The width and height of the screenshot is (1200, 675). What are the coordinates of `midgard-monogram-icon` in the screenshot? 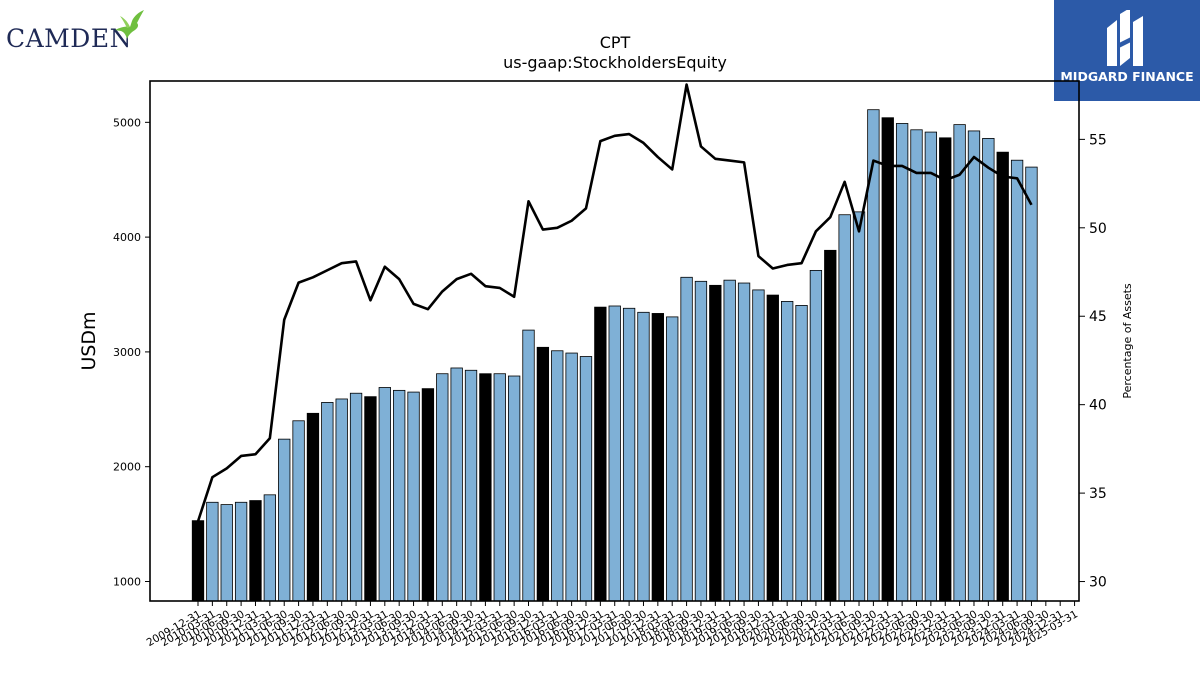 It's located at (1125, 38).